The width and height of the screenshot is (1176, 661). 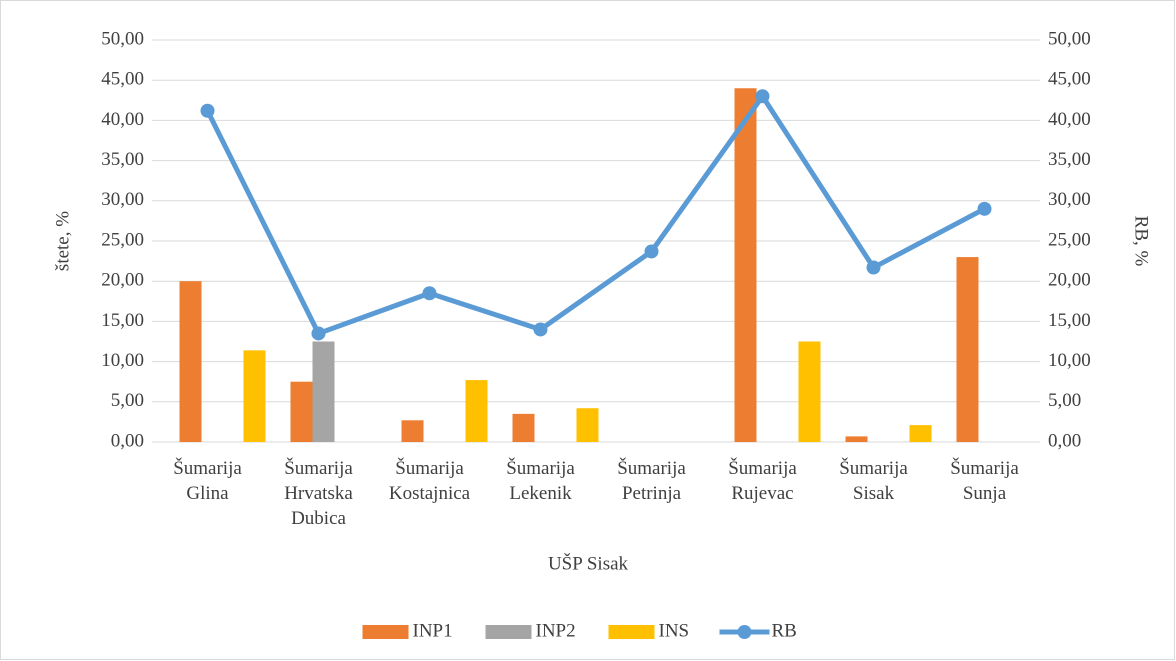 I want to click on y-tick-label: 20,00, so click(x=122, y=280).